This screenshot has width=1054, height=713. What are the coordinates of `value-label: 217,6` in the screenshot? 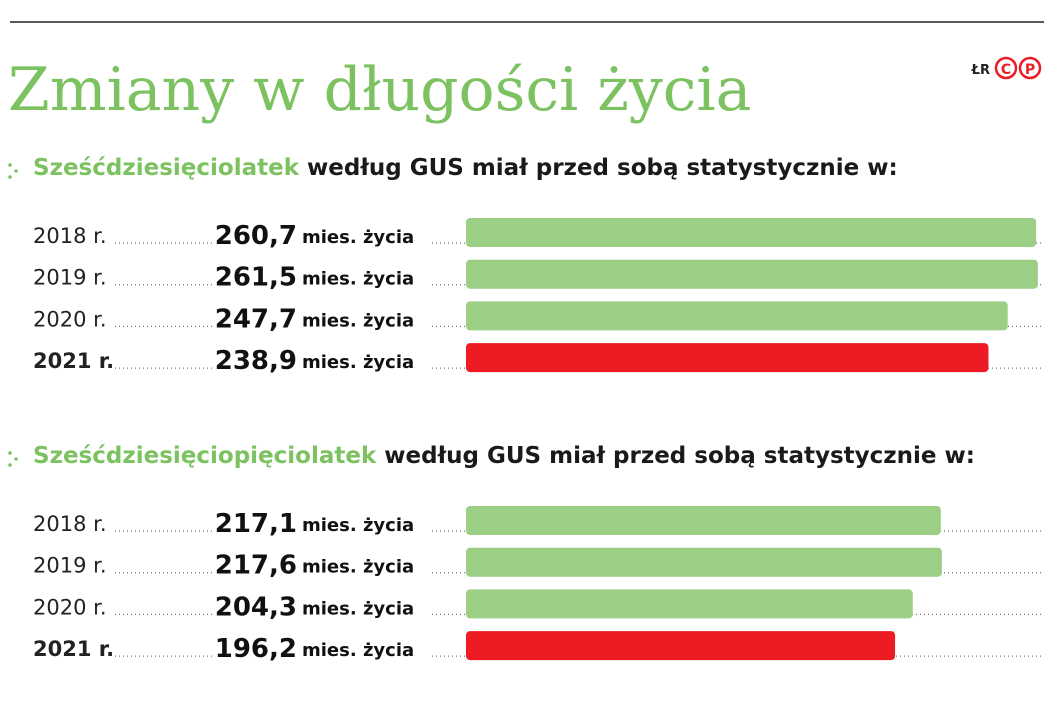 It's located at (256, 566).